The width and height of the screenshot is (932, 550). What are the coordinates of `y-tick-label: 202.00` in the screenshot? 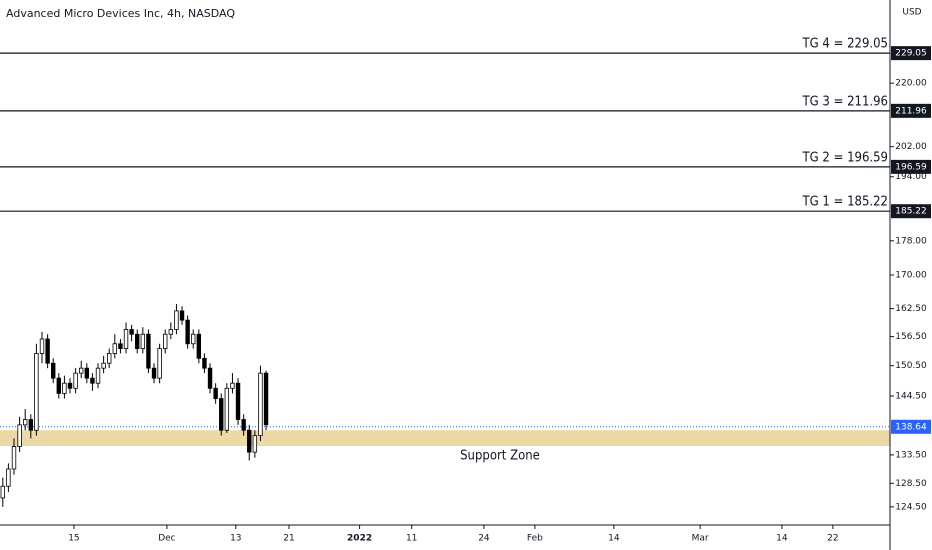 It's located at (911, 147).